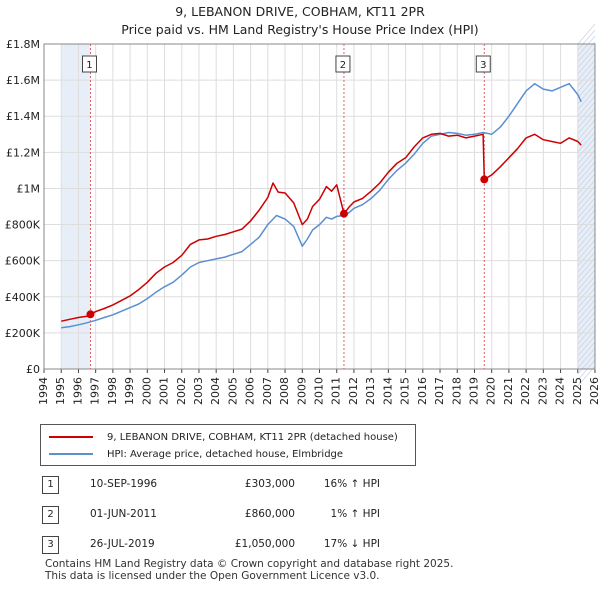  I want to click on sale-badge: 2, so click(50, 515).